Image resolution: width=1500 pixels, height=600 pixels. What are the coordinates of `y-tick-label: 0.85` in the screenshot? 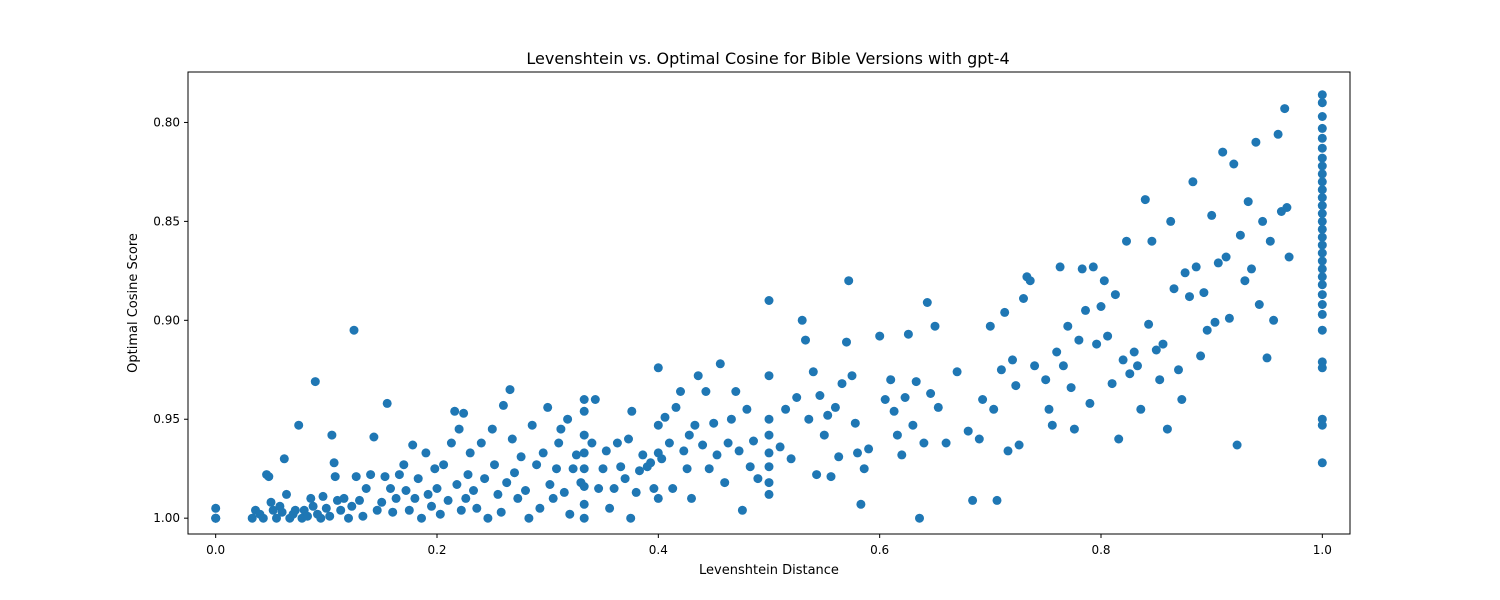 It's located at (166, 221).